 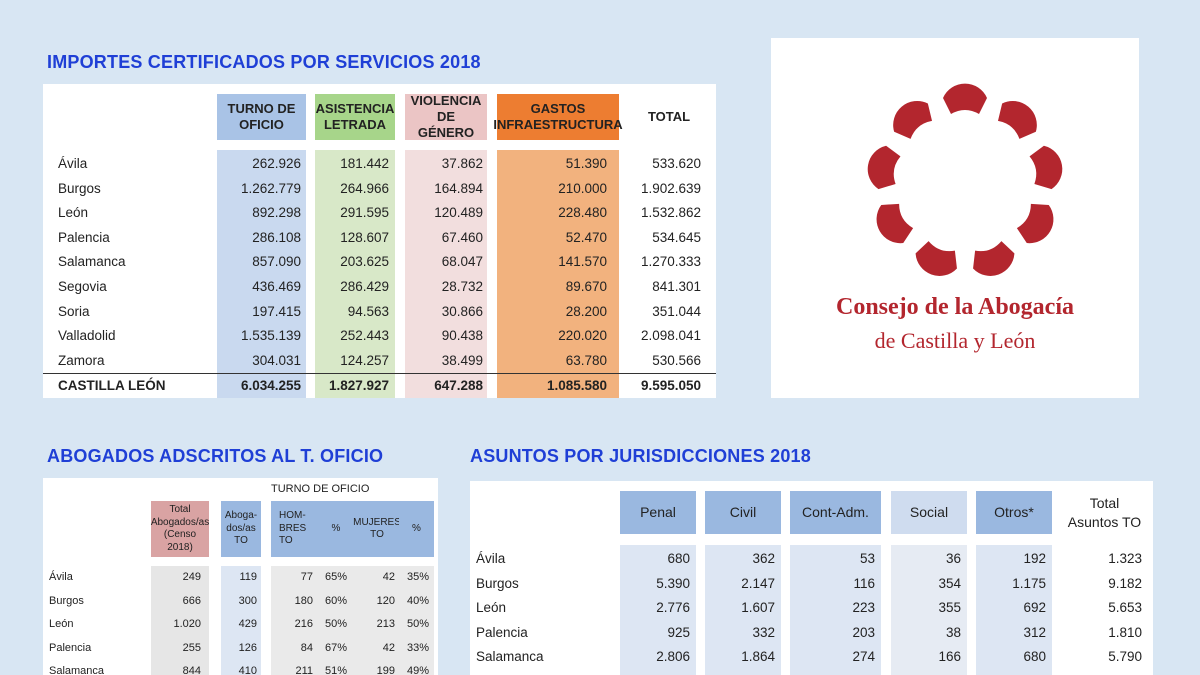 I want to click on table-row: Soria 197.415 94.563 30.866 28.200 351.044, so click(x=379, y=312).